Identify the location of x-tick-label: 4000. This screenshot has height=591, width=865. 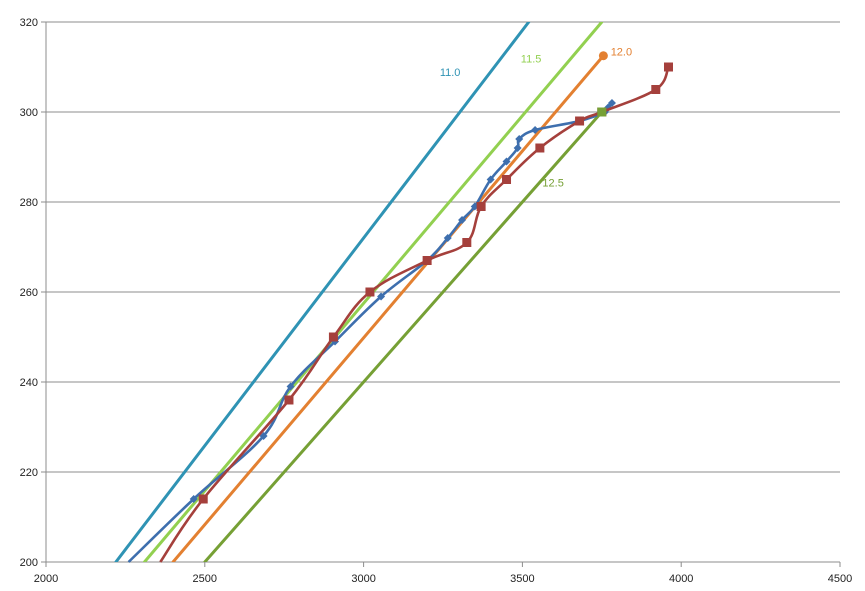
(681, 579).